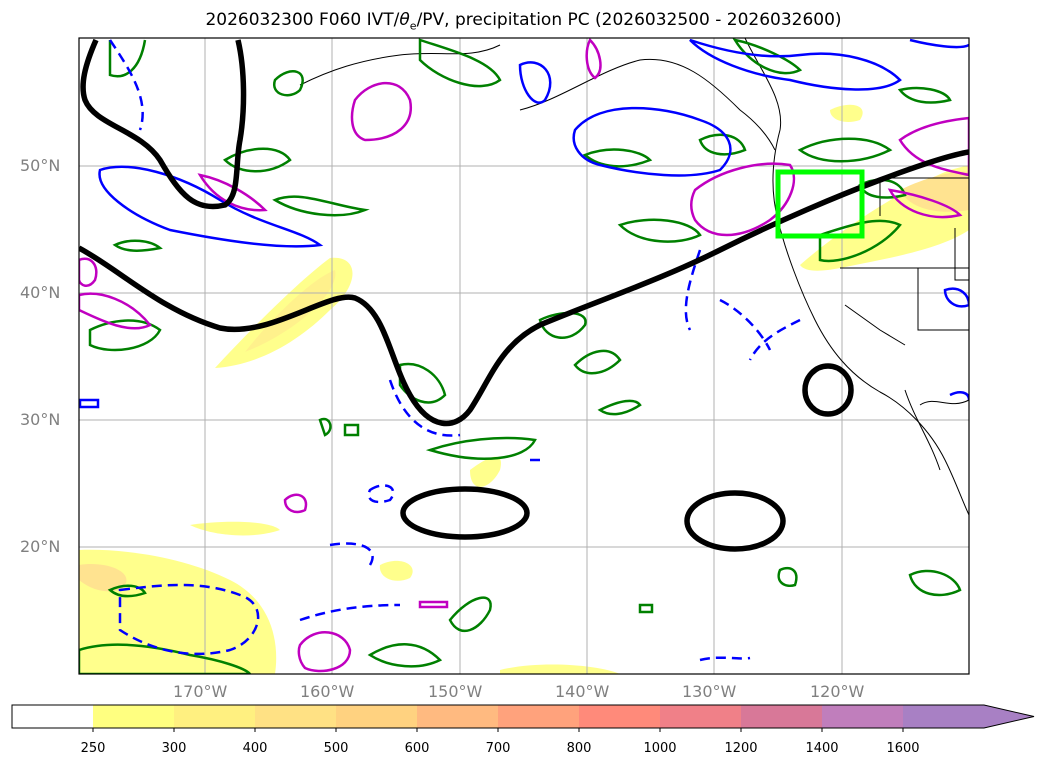  What do you see at coordinates (174, 748) in the screenshot?
I see `colorbar-tick-label: 300` at bounding box center [174, 748].